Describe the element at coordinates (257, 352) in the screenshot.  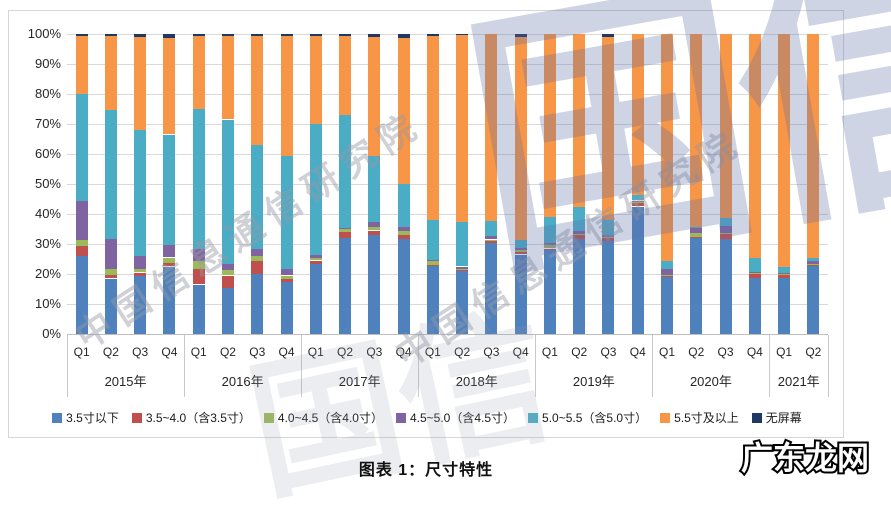
I see `quarter-label: Q3` at that location.